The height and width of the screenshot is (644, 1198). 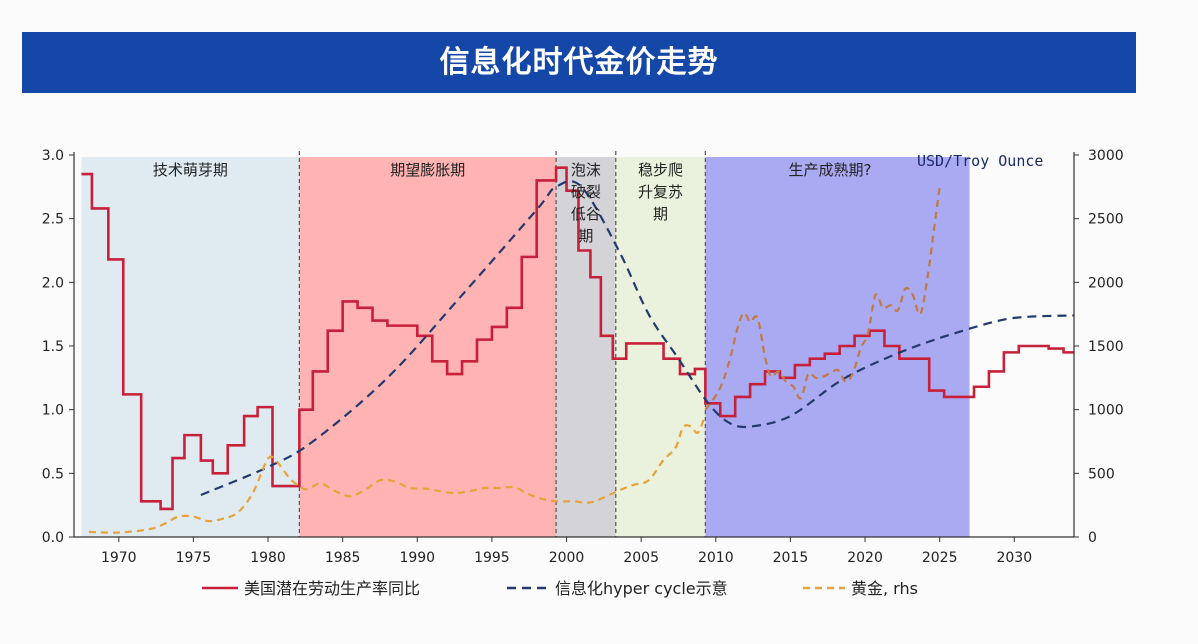 I want to click on y-right-tick-label: 1500, so click(x=1106, y=347).